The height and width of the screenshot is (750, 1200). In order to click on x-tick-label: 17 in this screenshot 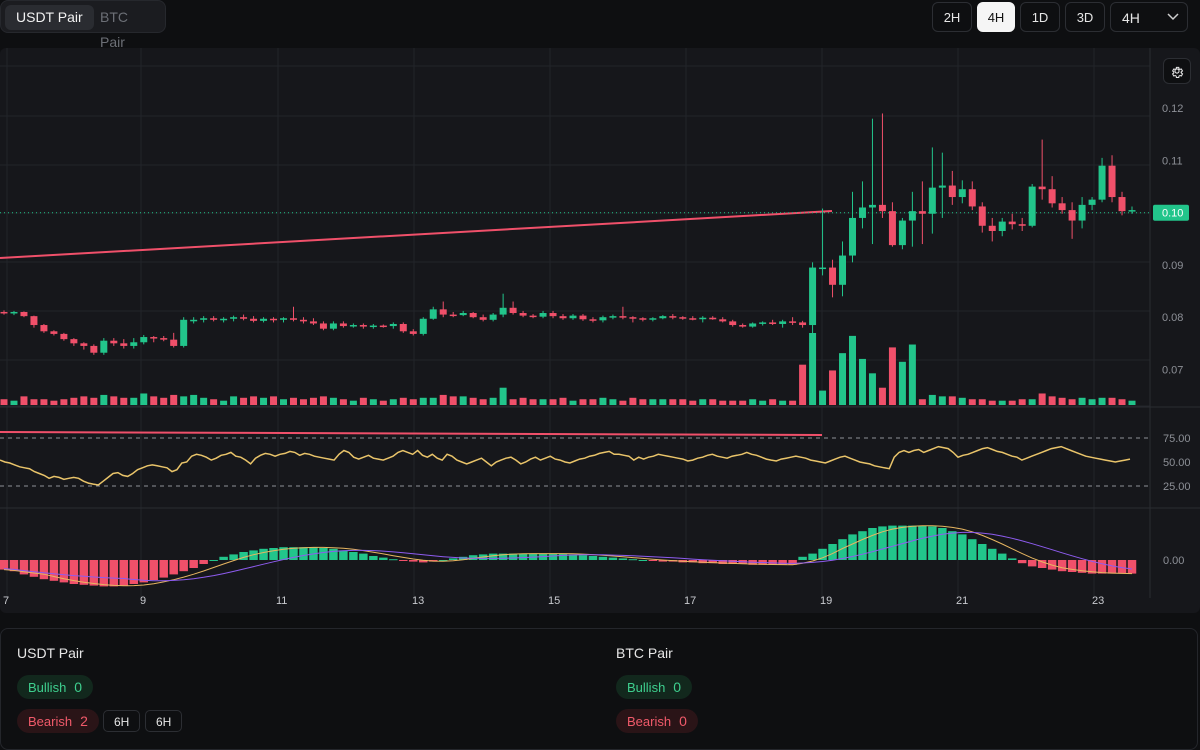, I will do `click(690, 601)`.